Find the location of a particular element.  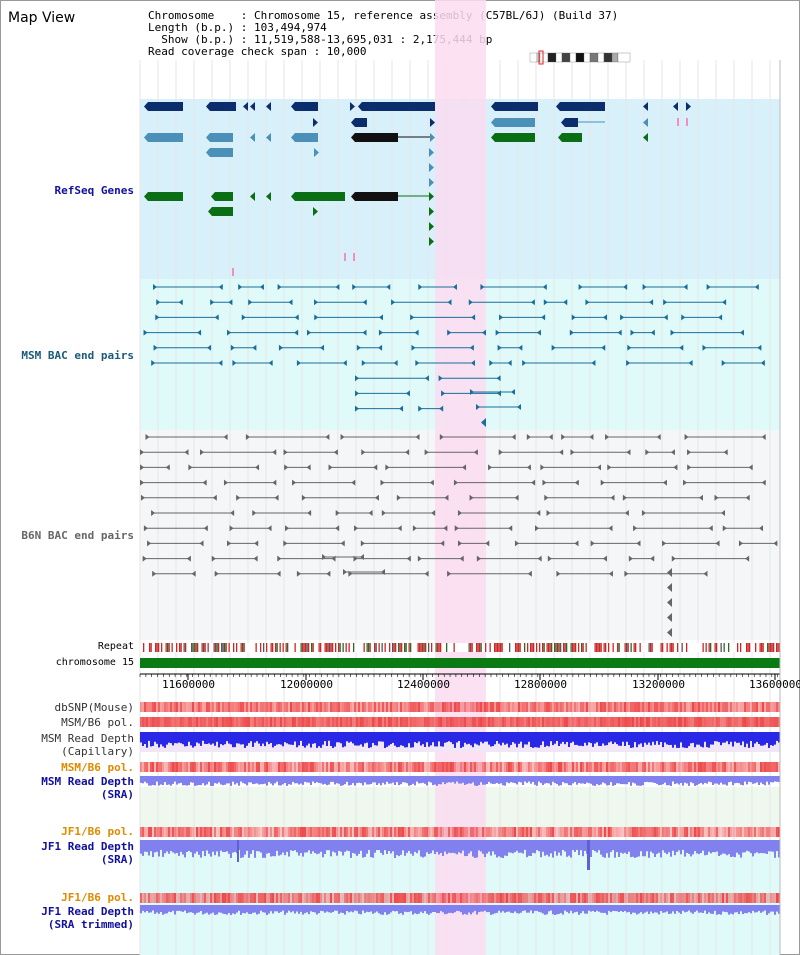

b6n-bac-label: B6N BAC end pairs is located at coordinates (77, 535).